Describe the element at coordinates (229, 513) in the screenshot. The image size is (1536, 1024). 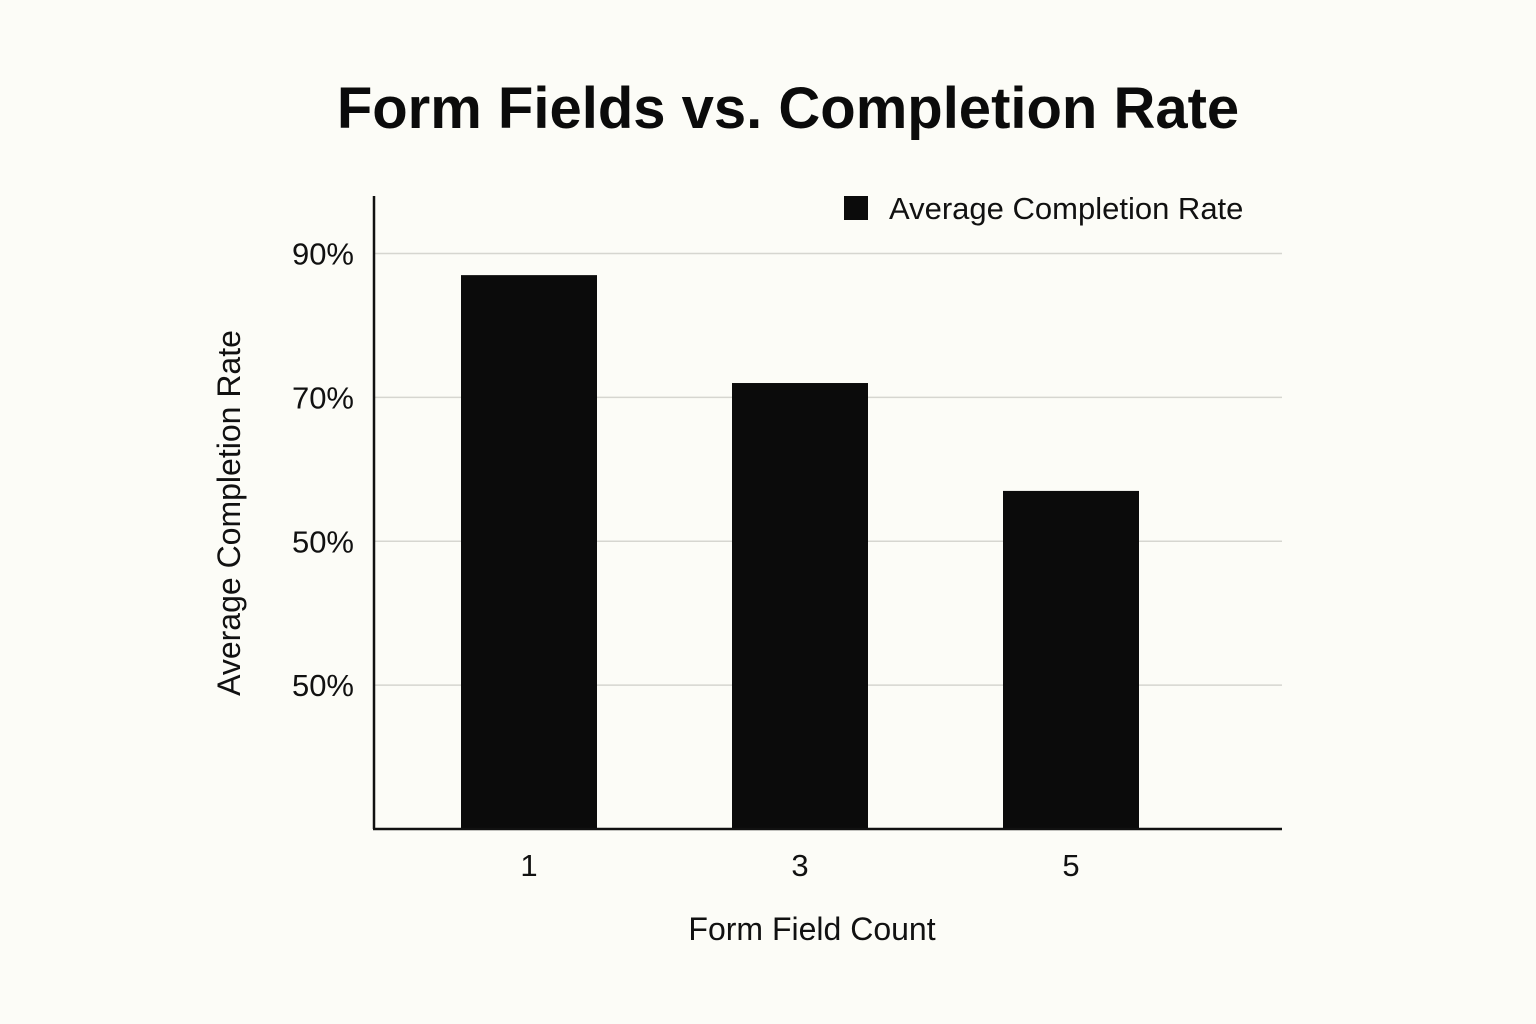
I see `y-axis-label: Average Completion Rate` at that location.